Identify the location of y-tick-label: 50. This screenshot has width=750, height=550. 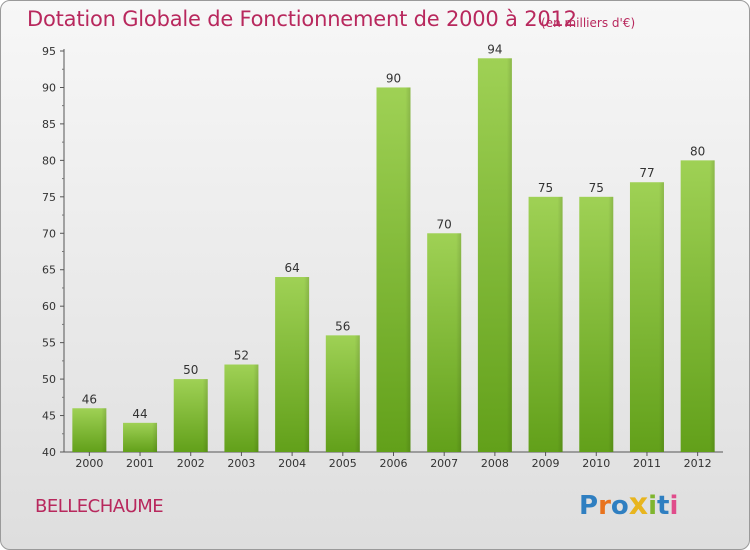
(49, 379).